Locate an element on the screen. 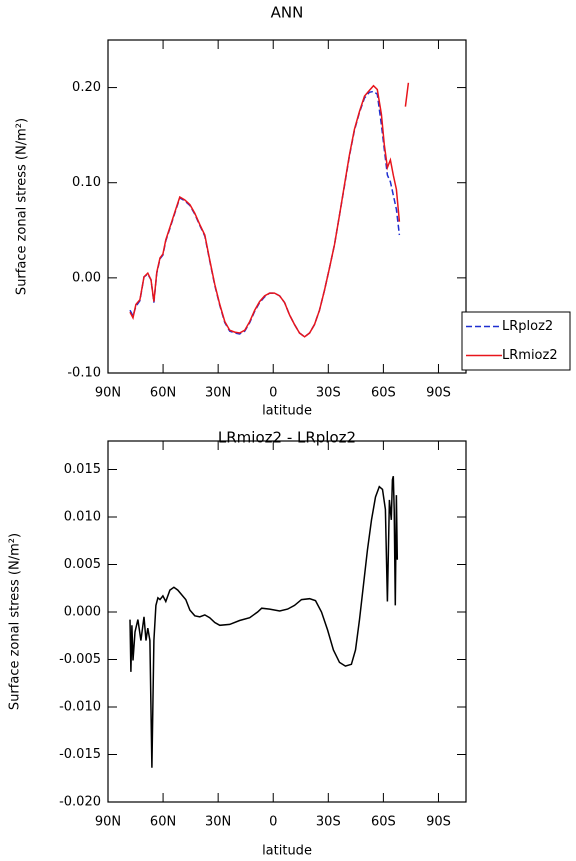 The image size is (576, 861). y-tick-label: -0.005 is located at coordinates (80, 659).